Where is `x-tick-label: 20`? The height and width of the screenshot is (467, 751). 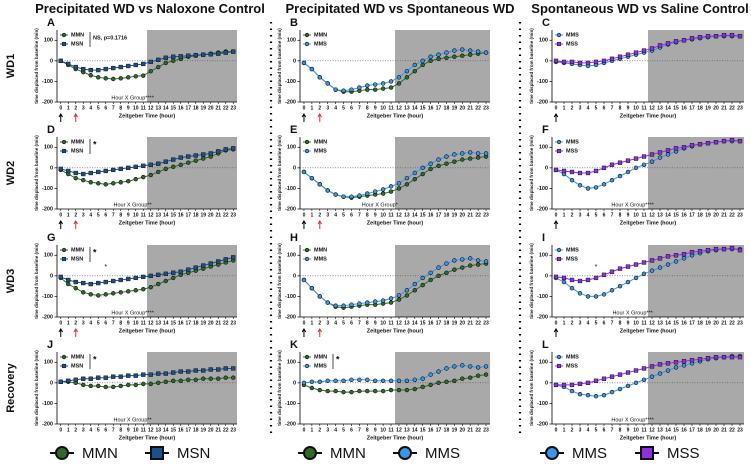 x-tick-label: 20 is located at coordinates (463, 323).